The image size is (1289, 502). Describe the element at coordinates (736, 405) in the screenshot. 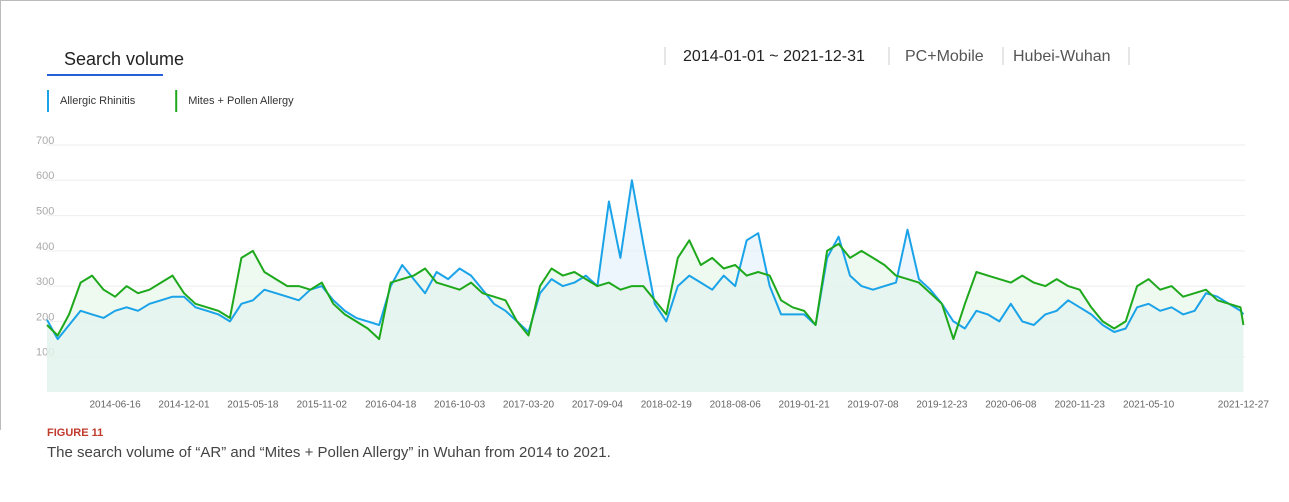

I see `x-tick-label: 2018-08-06` at that location.